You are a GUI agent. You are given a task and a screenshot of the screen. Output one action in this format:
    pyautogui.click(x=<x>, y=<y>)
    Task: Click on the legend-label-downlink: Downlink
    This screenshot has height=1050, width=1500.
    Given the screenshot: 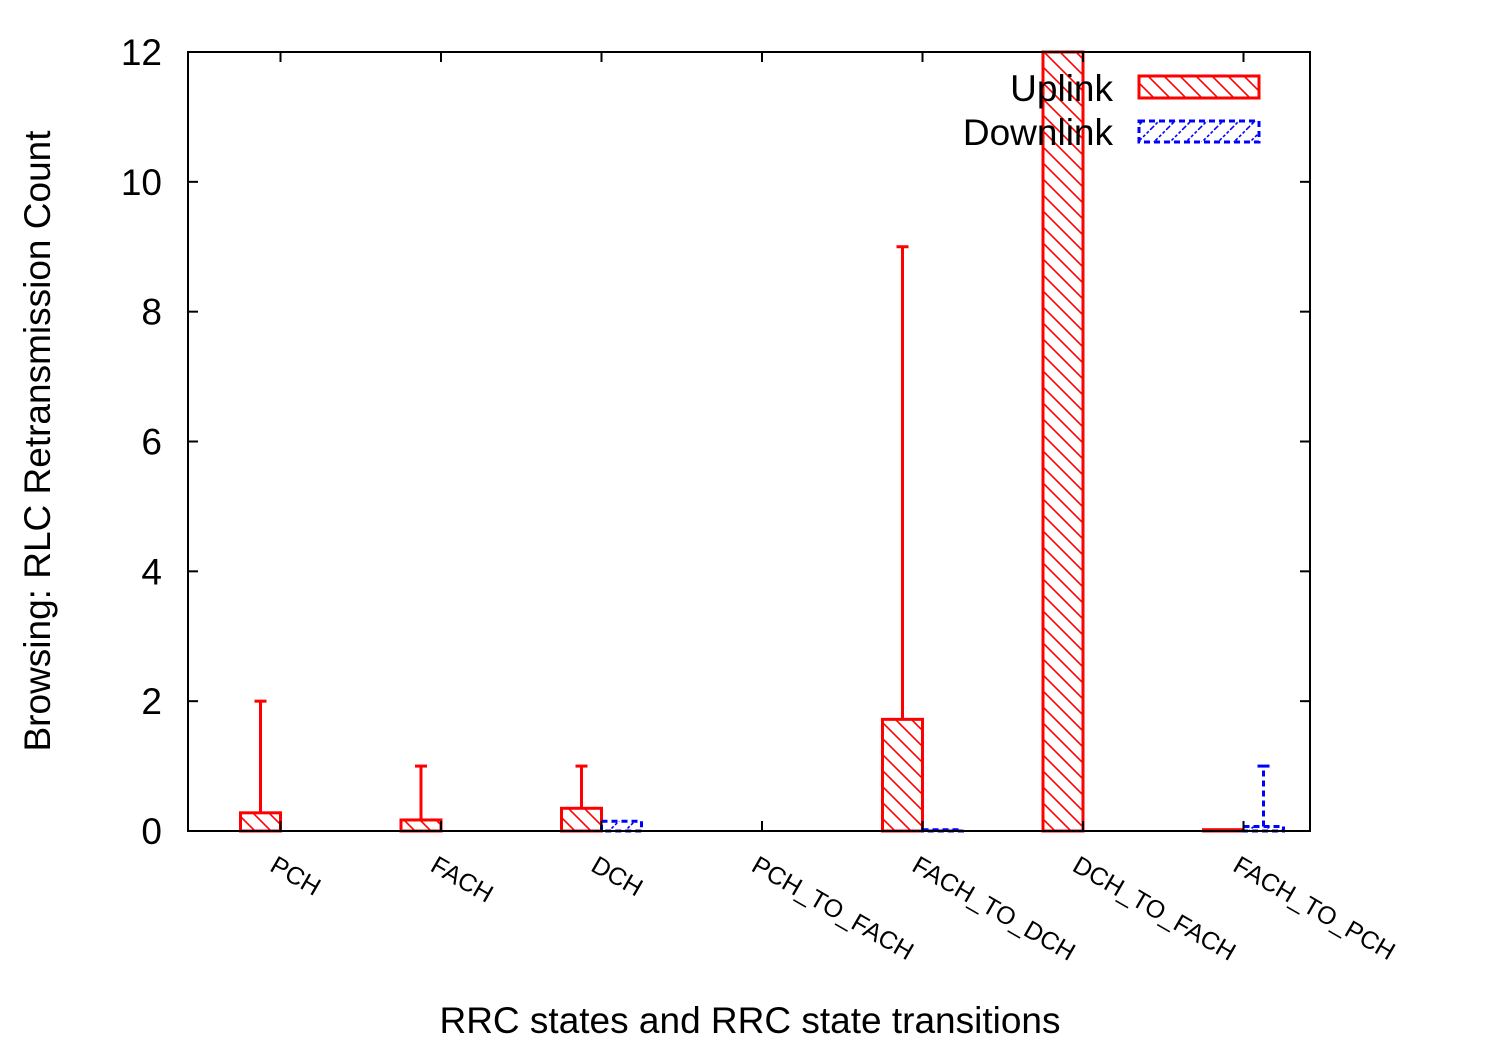 What is the action you would take?
    pyautogui.click(x=1038, y=132)
    